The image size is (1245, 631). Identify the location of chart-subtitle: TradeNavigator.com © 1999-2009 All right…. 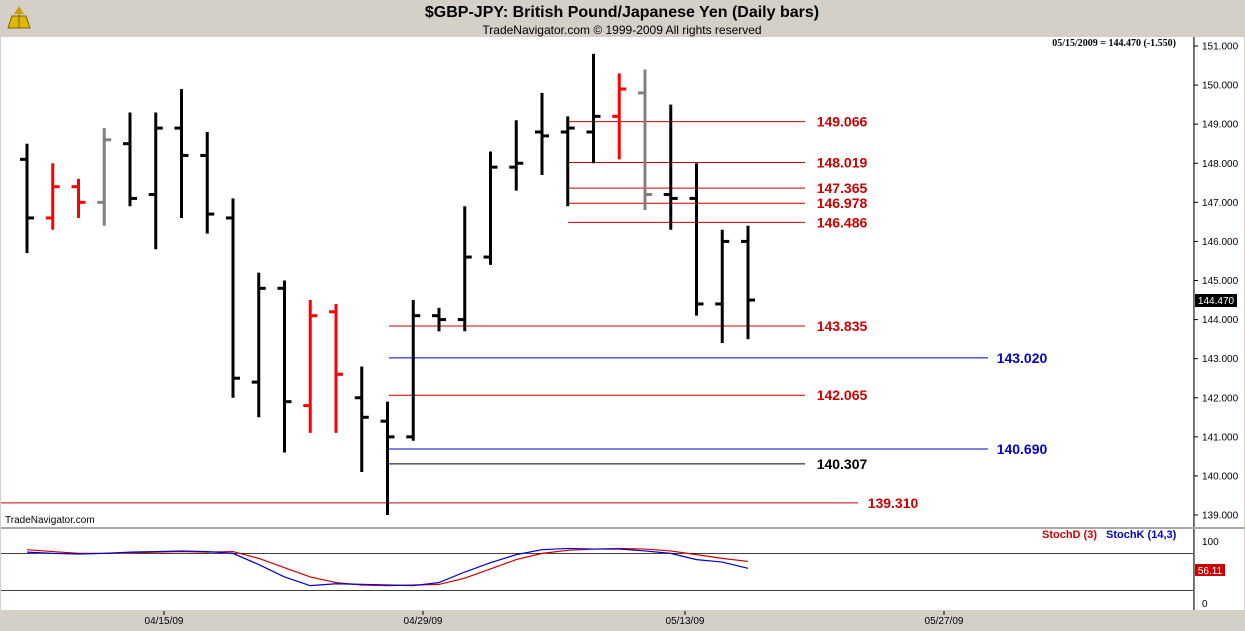
(621, 30).